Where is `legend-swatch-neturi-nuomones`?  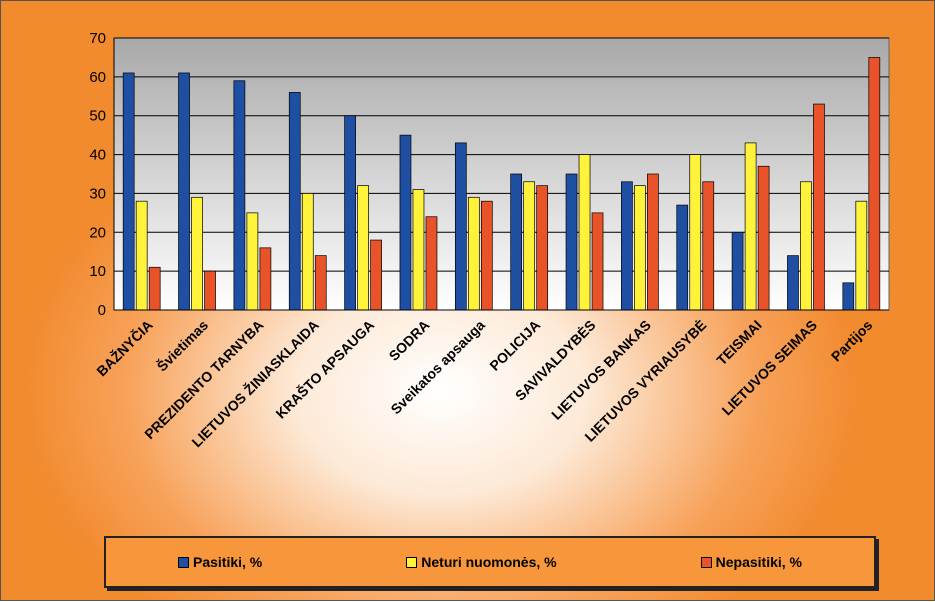 legend-swatch-neturi-nuomones is located at coordinates (412, 562).